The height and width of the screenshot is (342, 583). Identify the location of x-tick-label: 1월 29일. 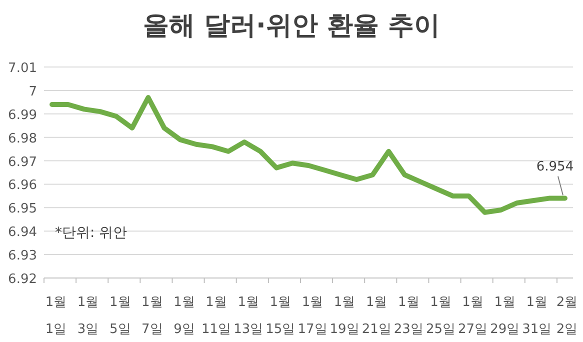
(505, 316).